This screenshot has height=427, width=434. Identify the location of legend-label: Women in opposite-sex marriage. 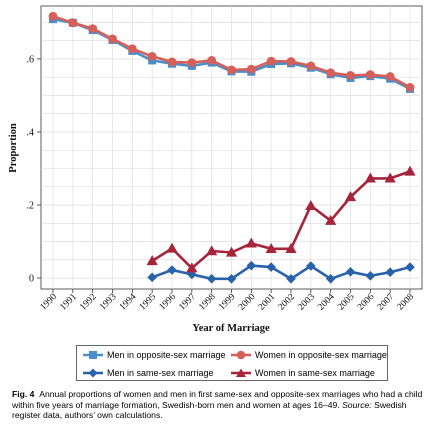
(321, 355).